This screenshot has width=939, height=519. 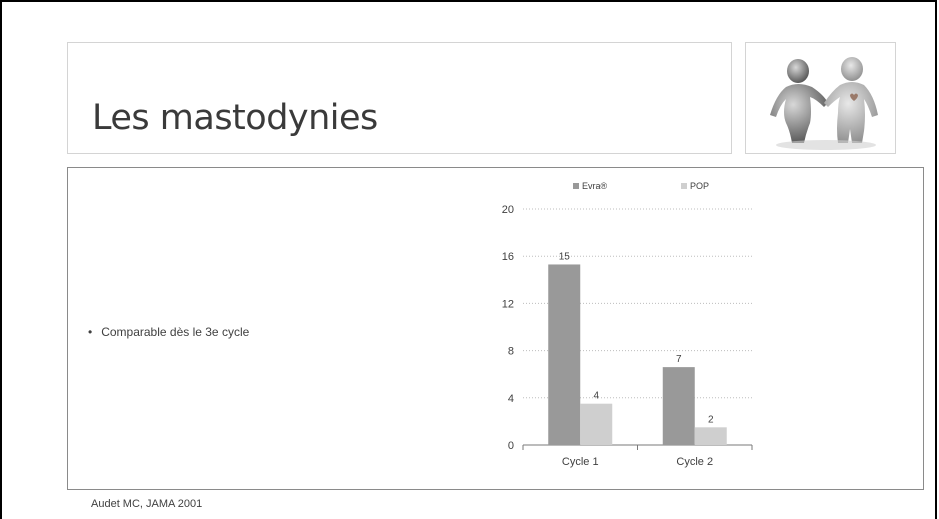 What do you see at coordinates (824, 103) in the screenshot?
I see `couple-holding-hands-icon` at bounding box center [824, 103].